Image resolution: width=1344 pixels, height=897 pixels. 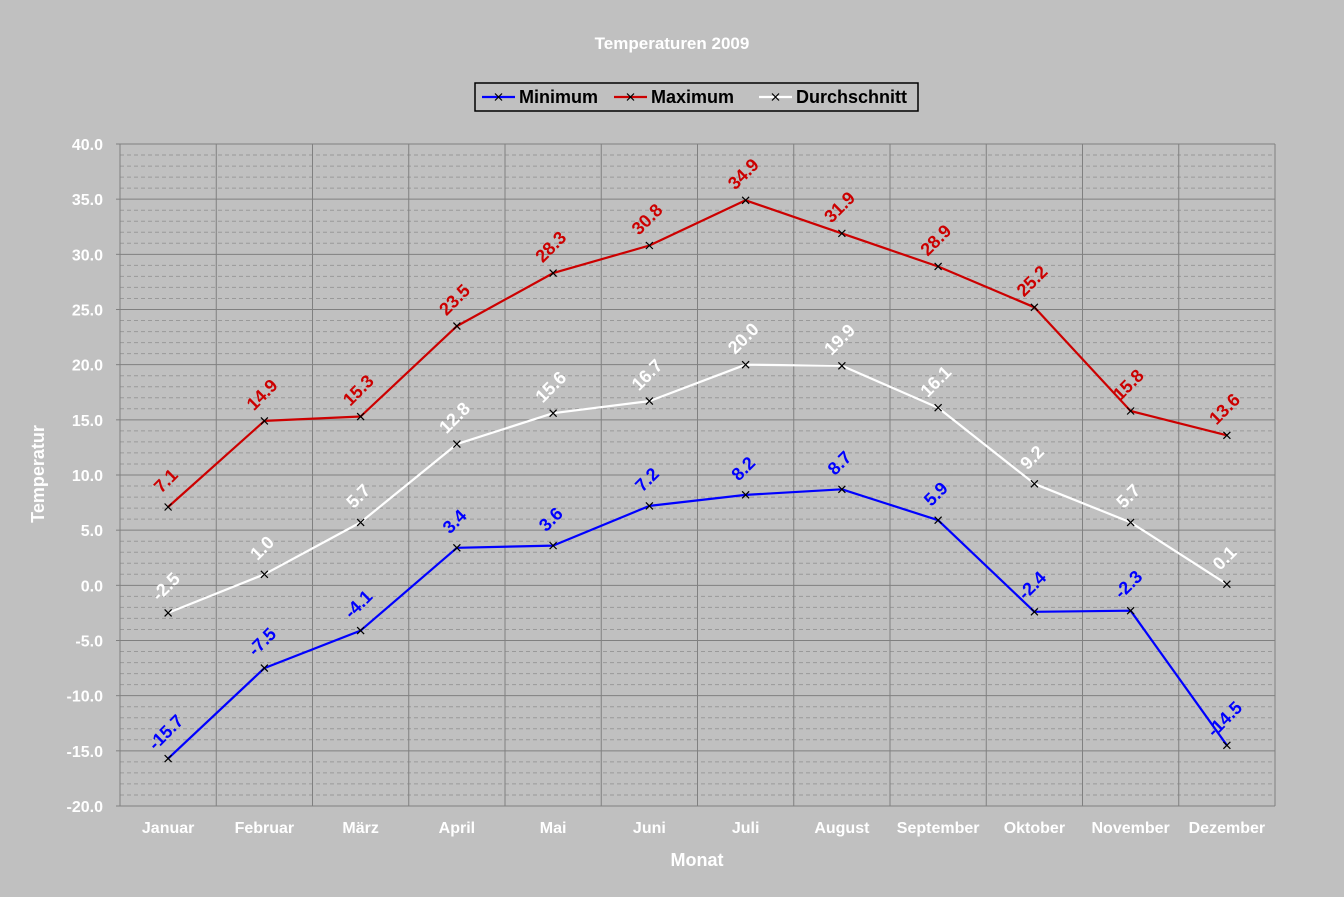 I want to click on x-tick-label: Dezember, so click(x=1227, y=828).